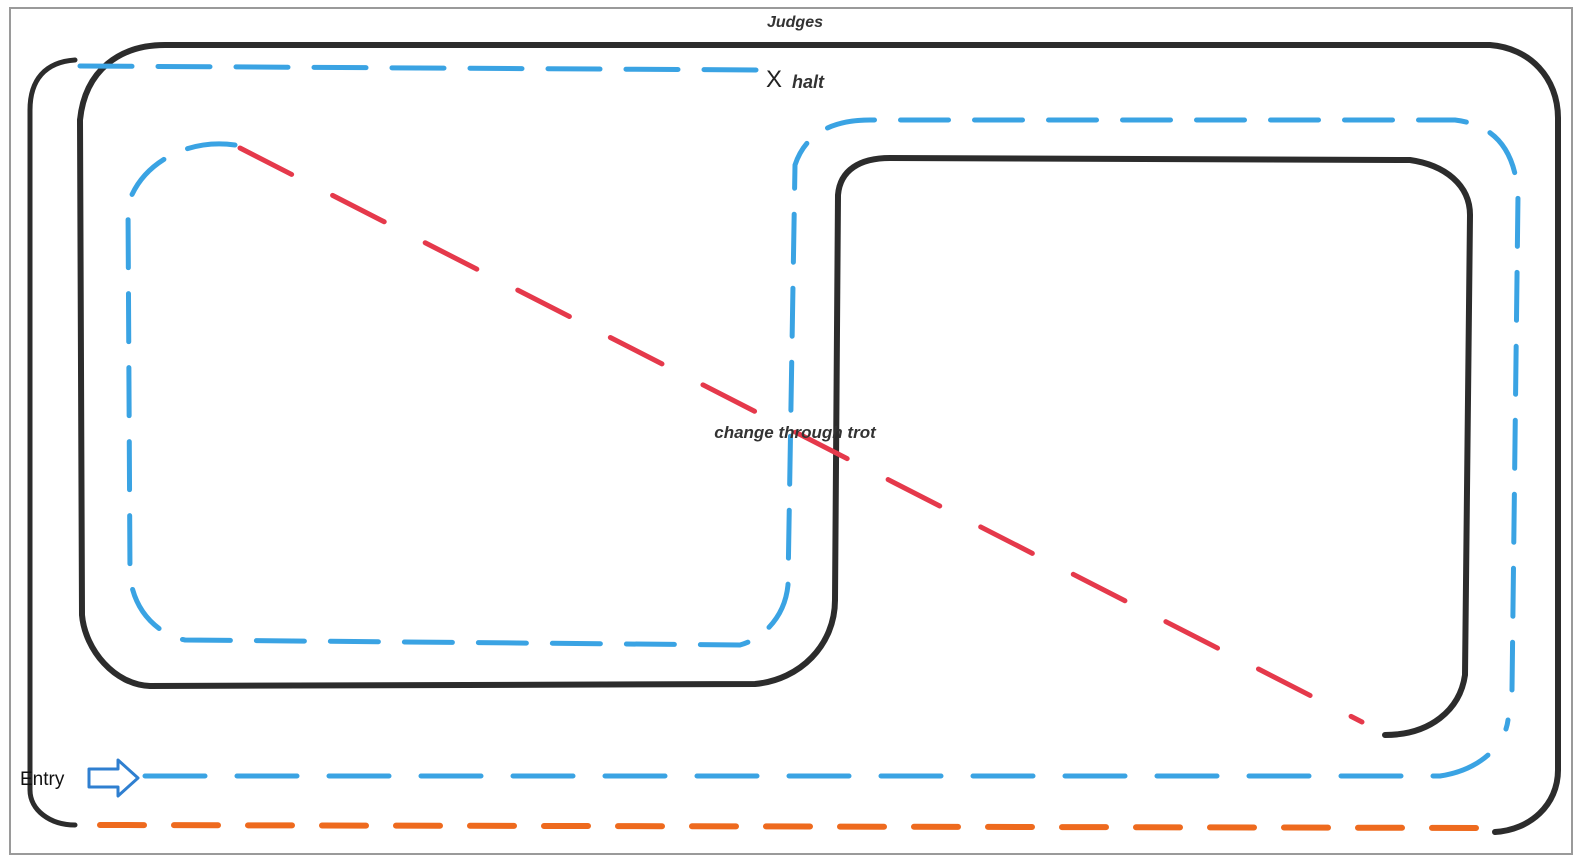 This screenshot has height=860, width=1583. I want to click on halt-marker: X, so click(774, 79).